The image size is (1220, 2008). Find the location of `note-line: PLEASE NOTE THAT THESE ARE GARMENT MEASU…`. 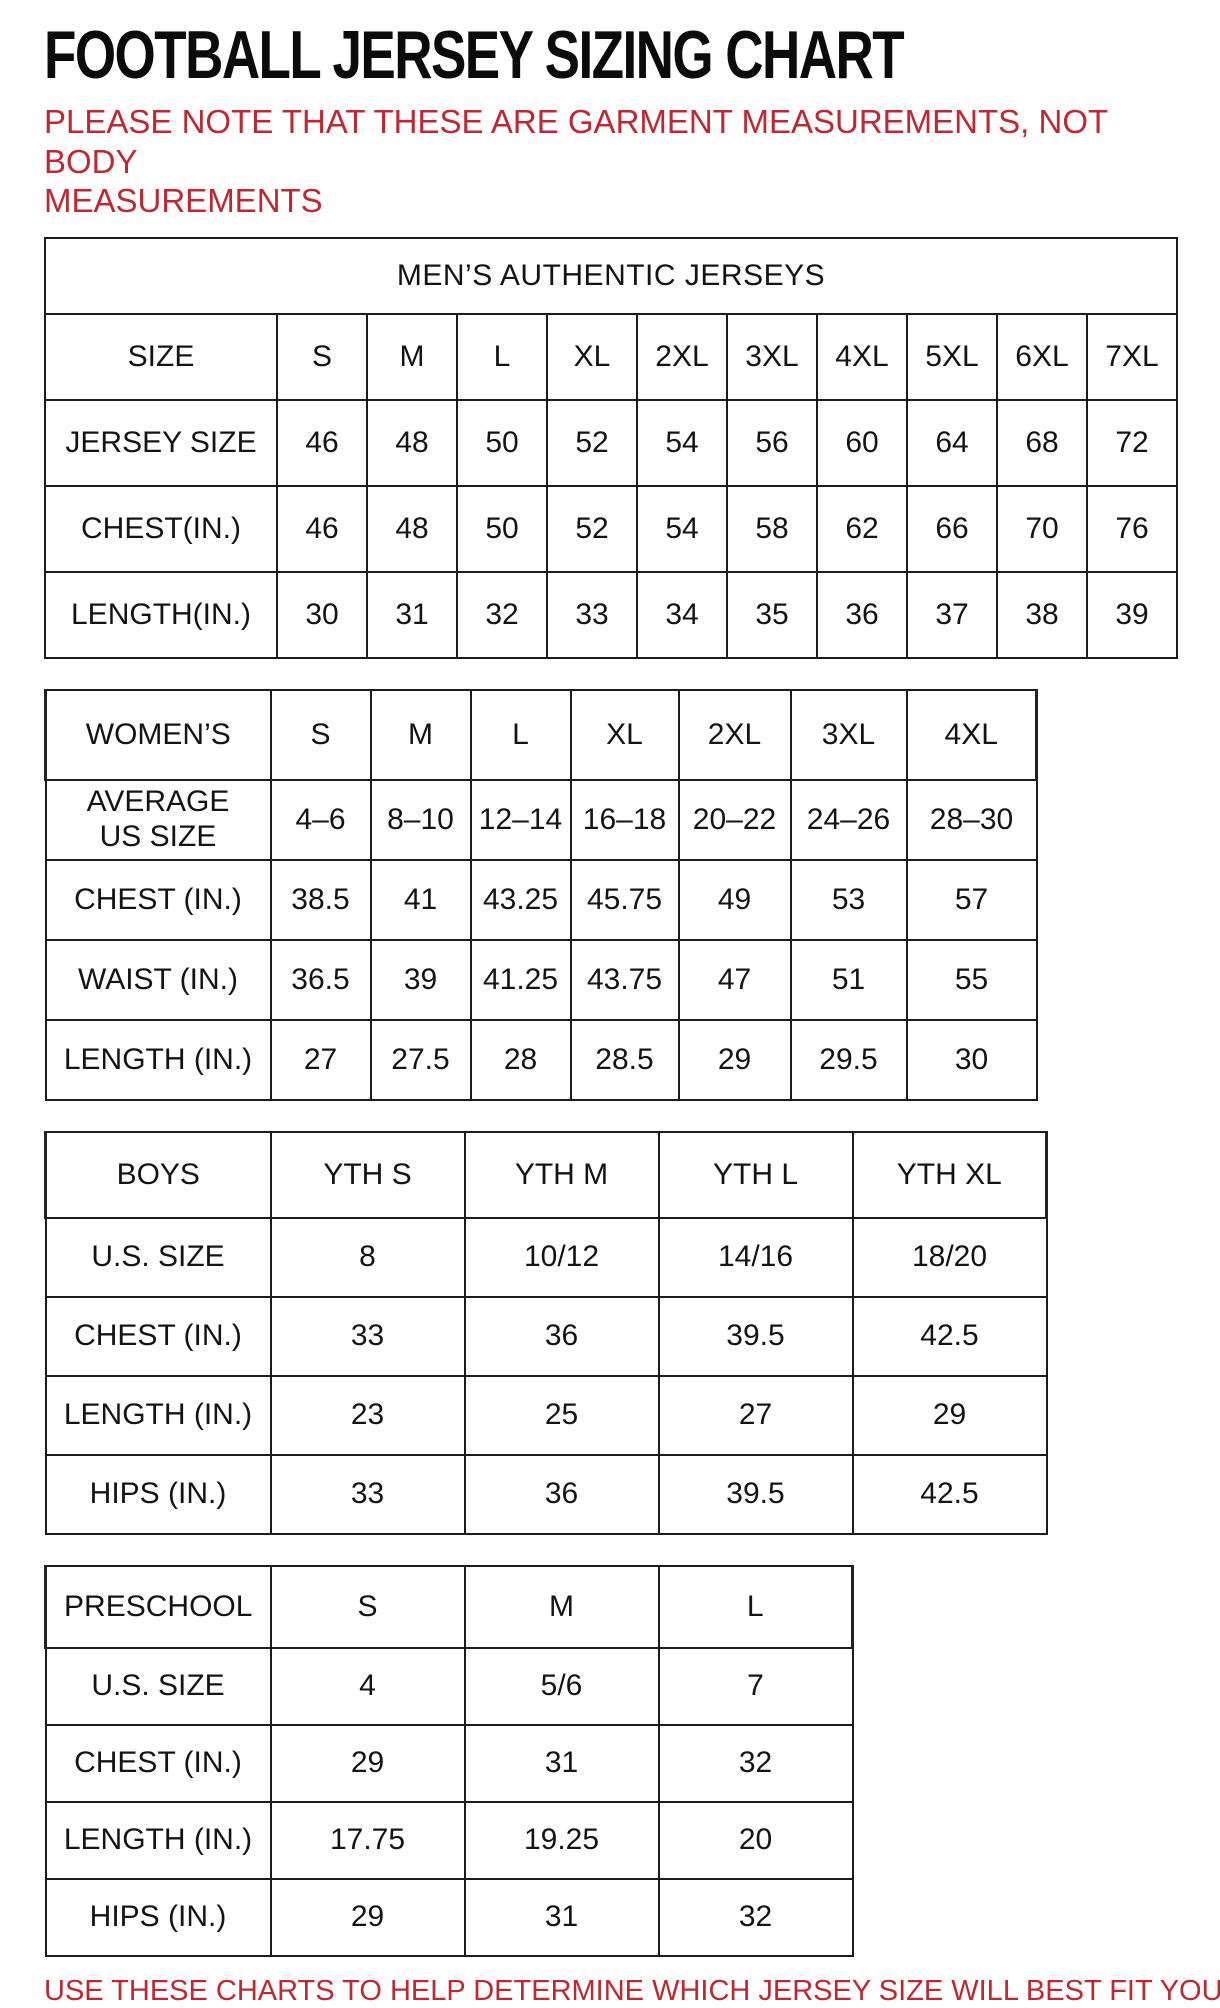

note-line: PLEASE NOTE THAT THESE ARE GARMENT MEASU… is located at coordinates (576, 141).